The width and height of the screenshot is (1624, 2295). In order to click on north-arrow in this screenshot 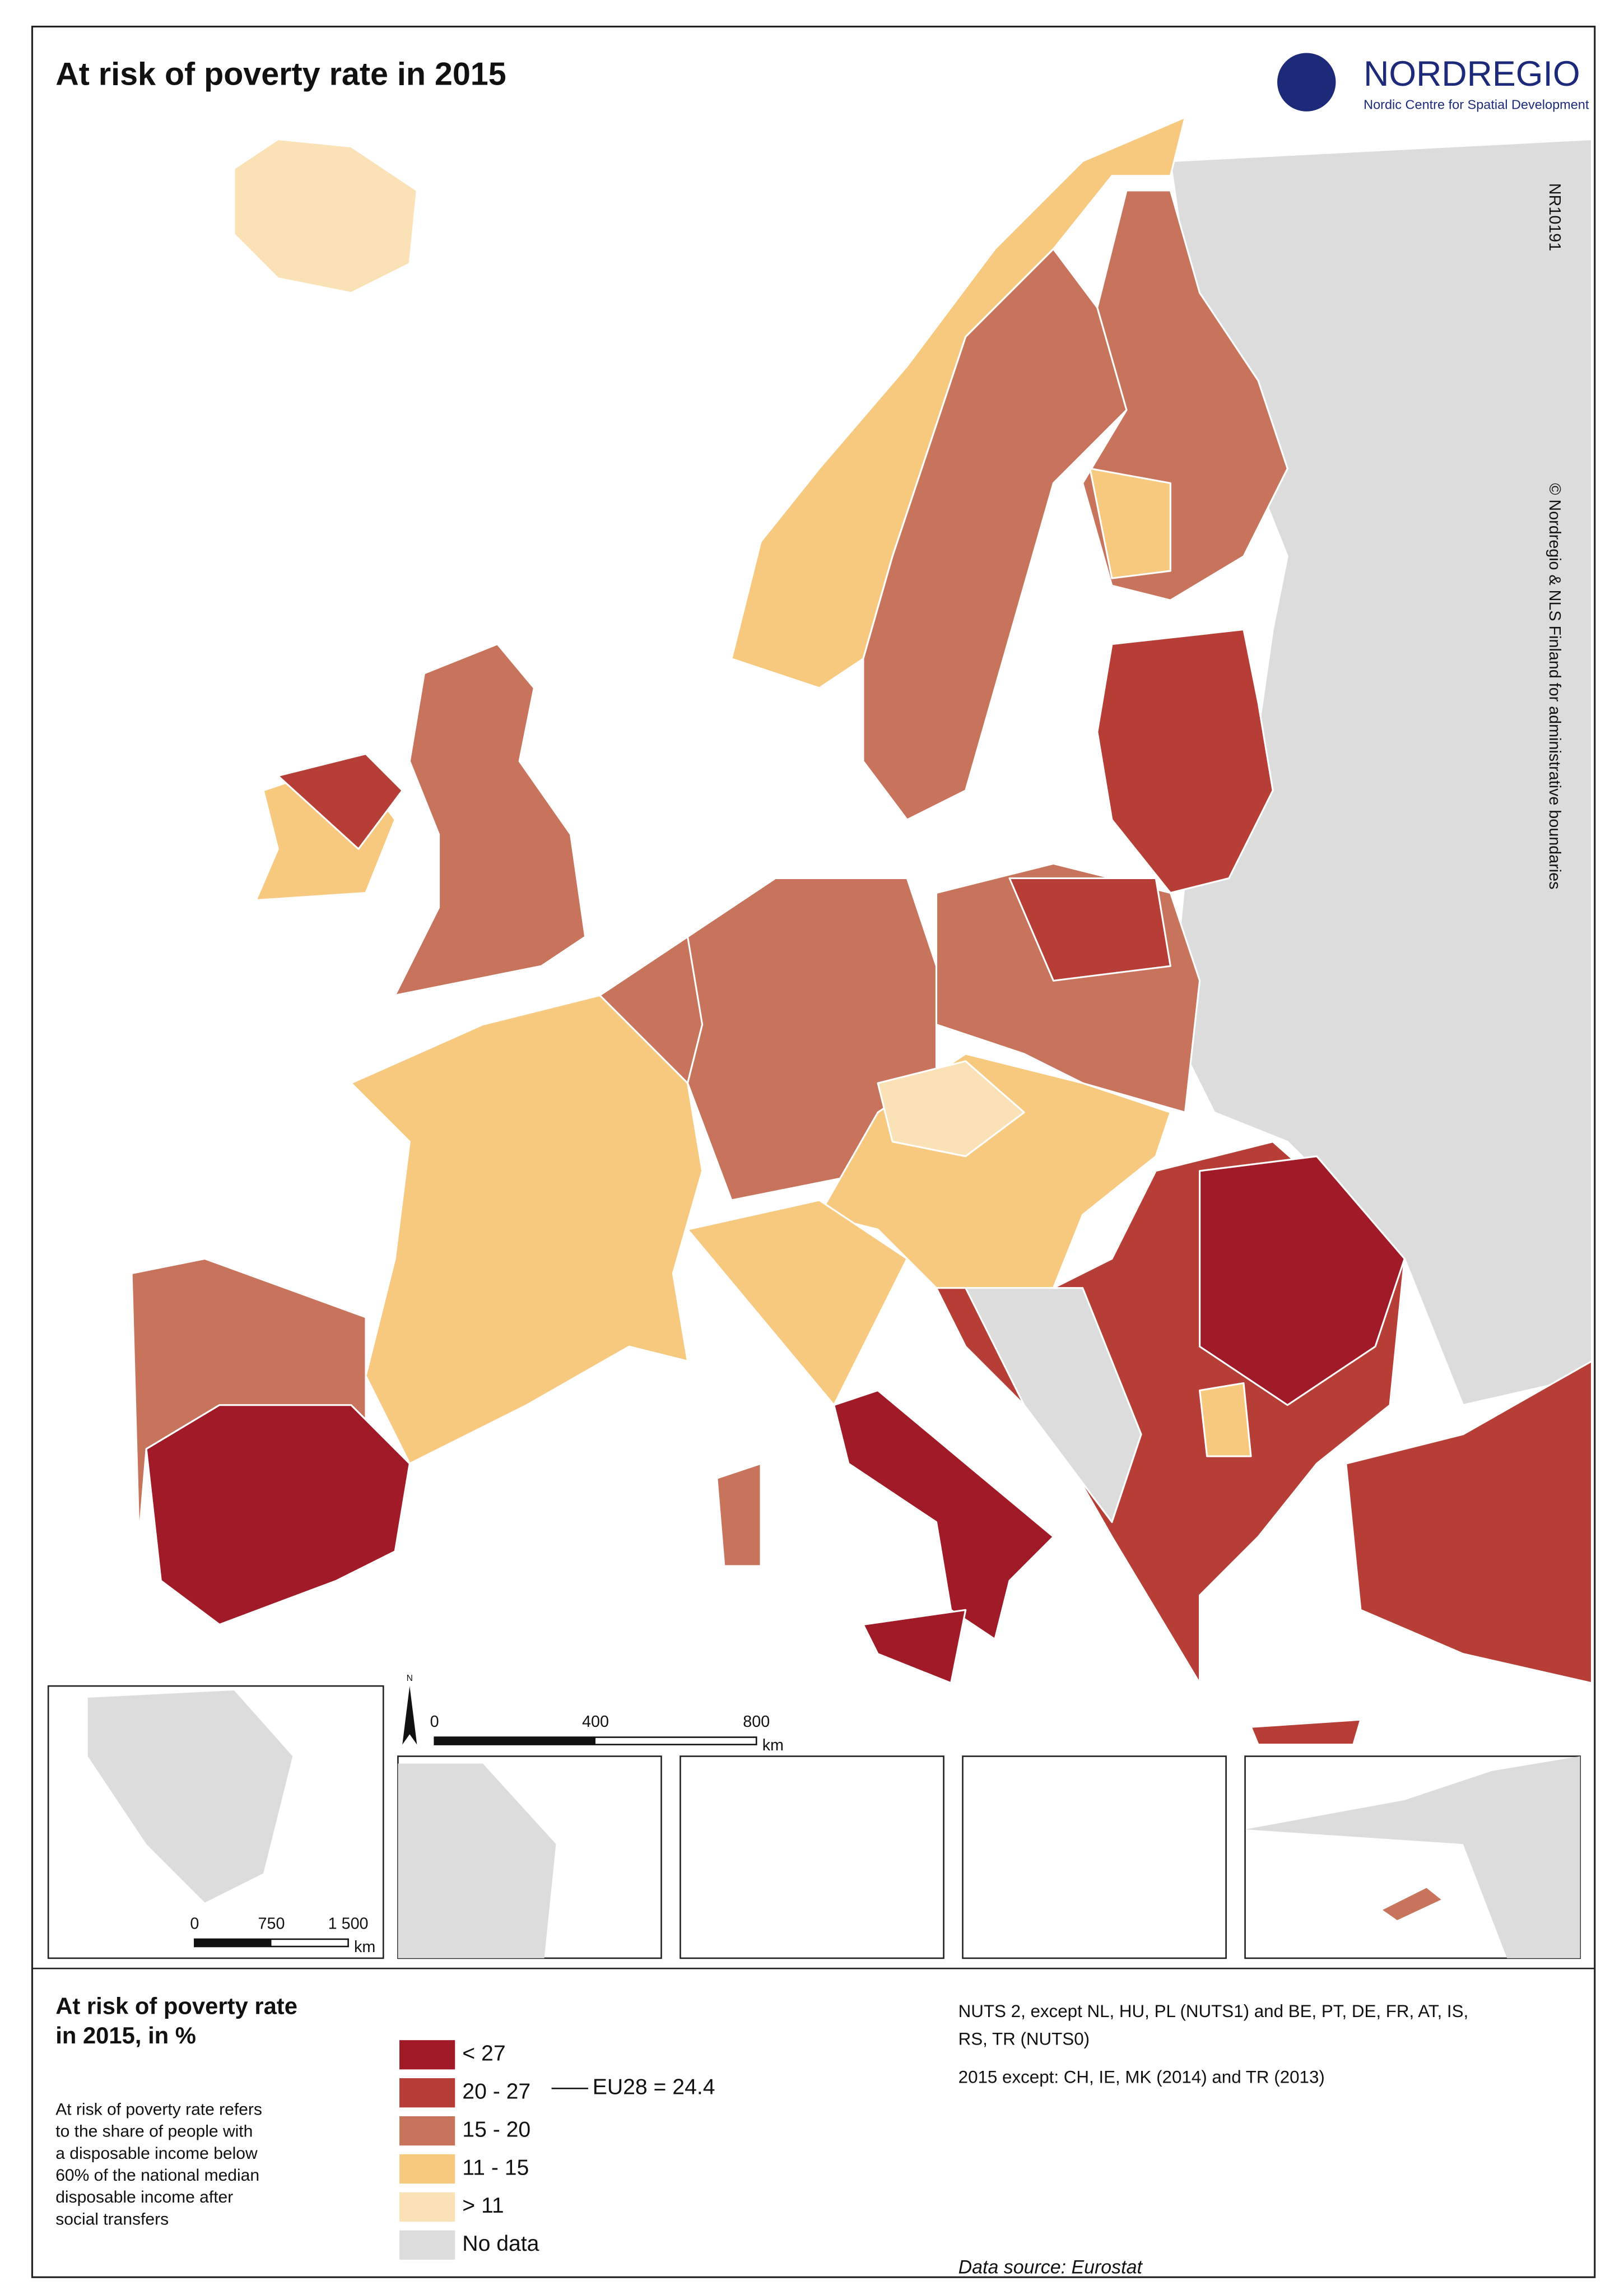, I will do `click(409, 1715)`.